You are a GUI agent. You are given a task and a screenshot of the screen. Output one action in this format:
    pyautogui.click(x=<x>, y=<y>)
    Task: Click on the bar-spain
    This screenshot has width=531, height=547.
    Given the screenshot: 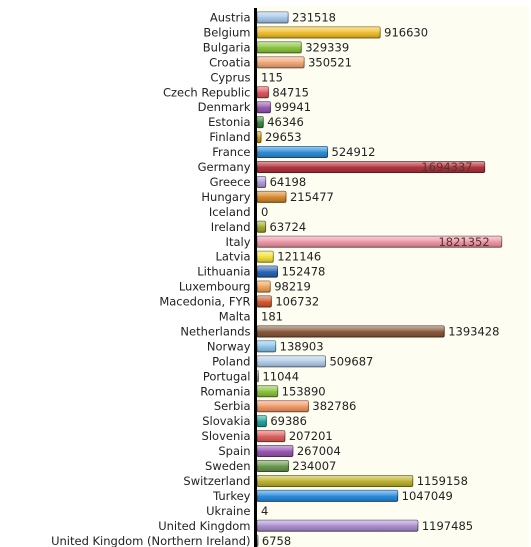 What is the action you would take?
    pyautogui.click(x=275, y=451)
    